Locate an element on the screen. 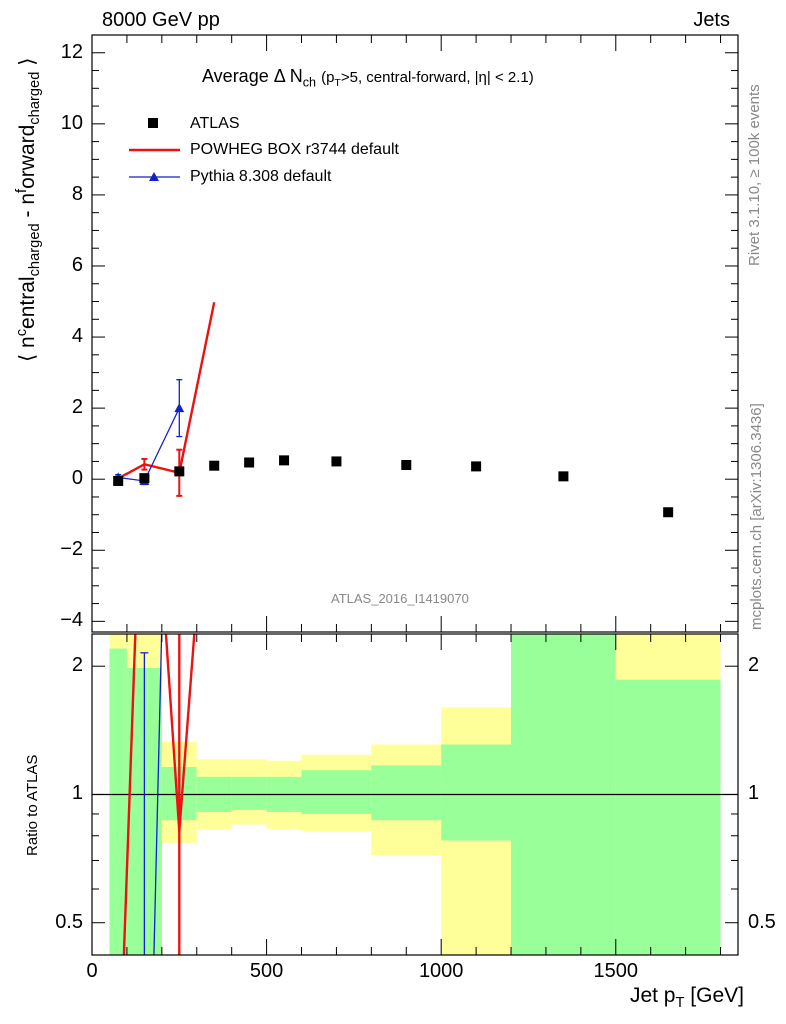 The image size is (786, 1024). y-tick-label: 10 is located at coordinates (71, 122).